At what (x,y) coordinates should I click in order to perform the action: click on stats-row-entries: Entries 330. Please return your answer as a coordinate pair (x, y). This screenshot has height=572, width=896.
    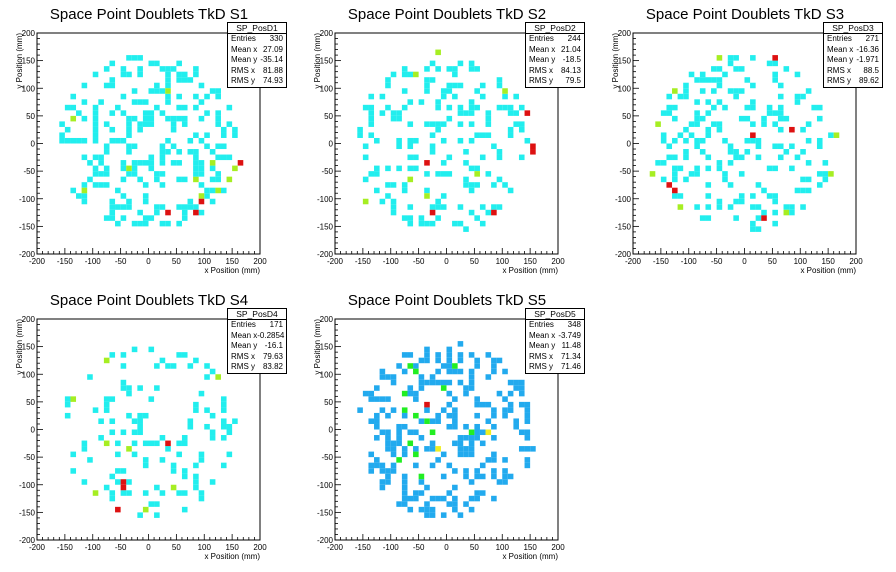
    Looking at the image, I should click on (257, 39).